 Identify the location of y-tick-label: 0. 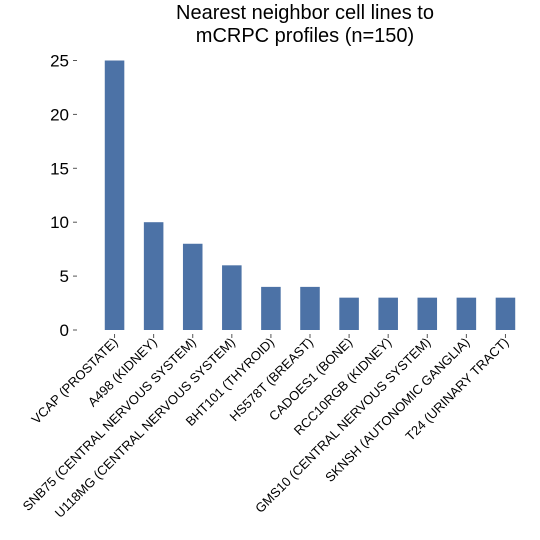
(64, 330).